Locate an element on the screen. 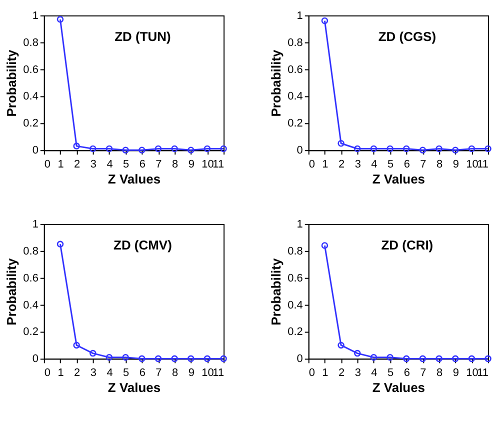 The width and height of the screenshot is (504, 433). text: ZD (CMV) is located at coordinates (143, 245).